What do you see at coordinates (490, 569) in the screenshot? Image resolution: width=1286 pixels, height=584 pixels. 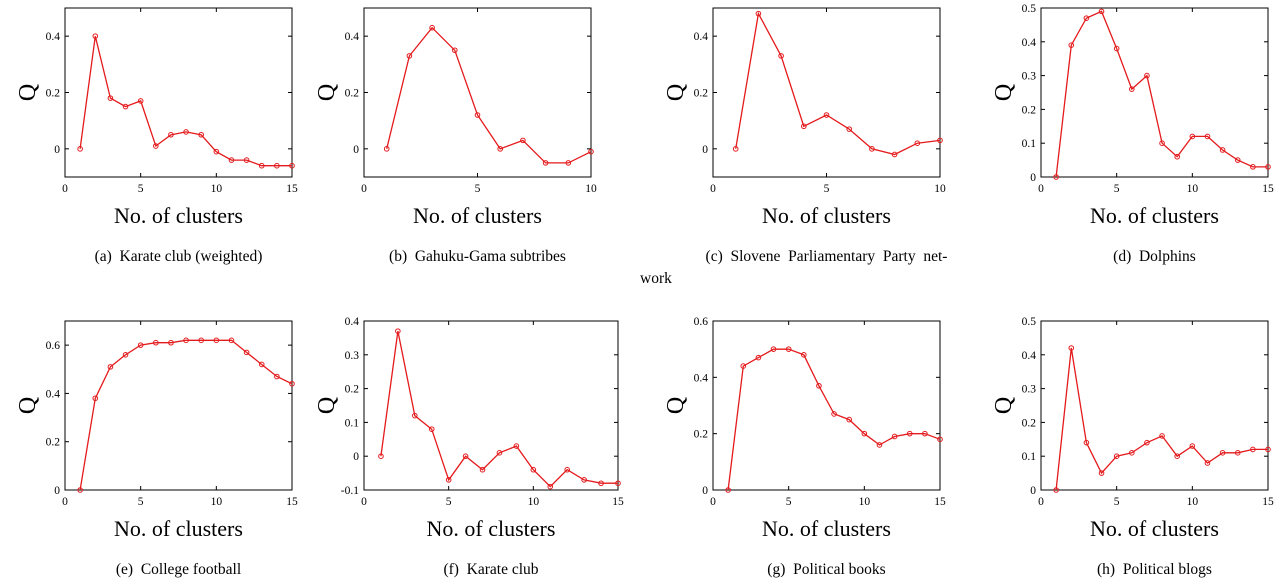 I see `figure-caption: (f) Karate club` at bounding box center [490, 569].